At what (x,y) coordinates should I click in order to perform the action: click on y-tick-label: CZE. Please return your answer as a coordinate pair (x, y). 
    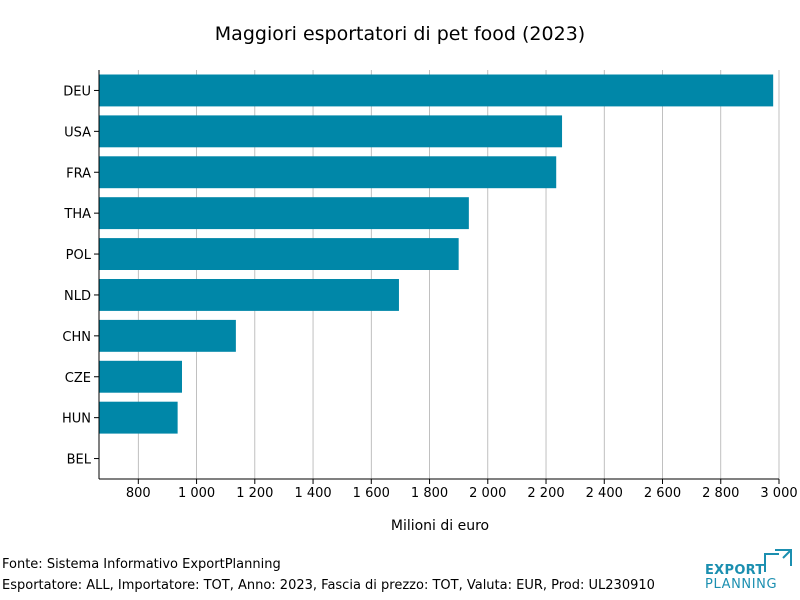
    Looking at the image, I should click on (78, 378).